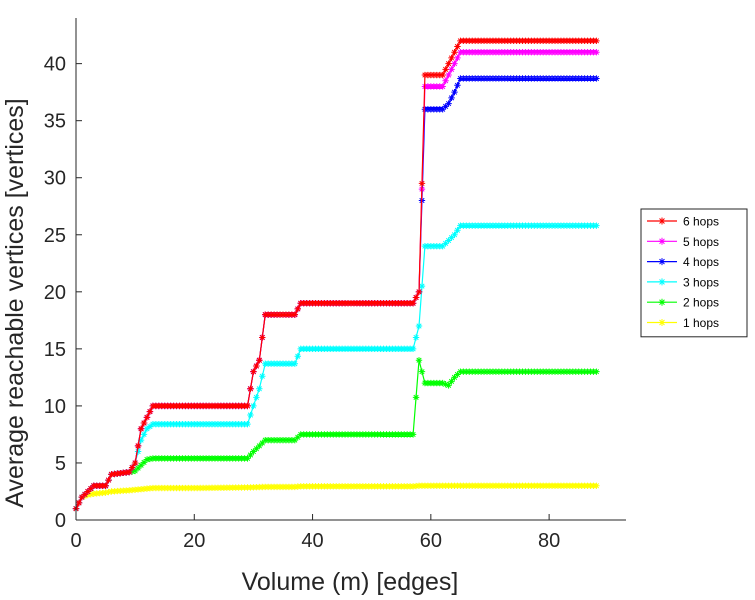 The height and width of the screenshot is (600, 755). I want to click on legend-box, so click(694, 273).